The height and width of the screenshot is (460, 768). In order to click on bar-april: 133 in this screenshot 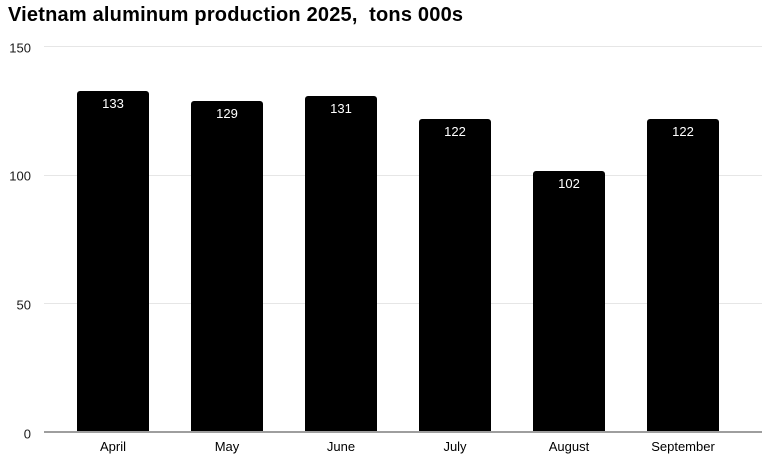, I will do `click(113, 261)`.